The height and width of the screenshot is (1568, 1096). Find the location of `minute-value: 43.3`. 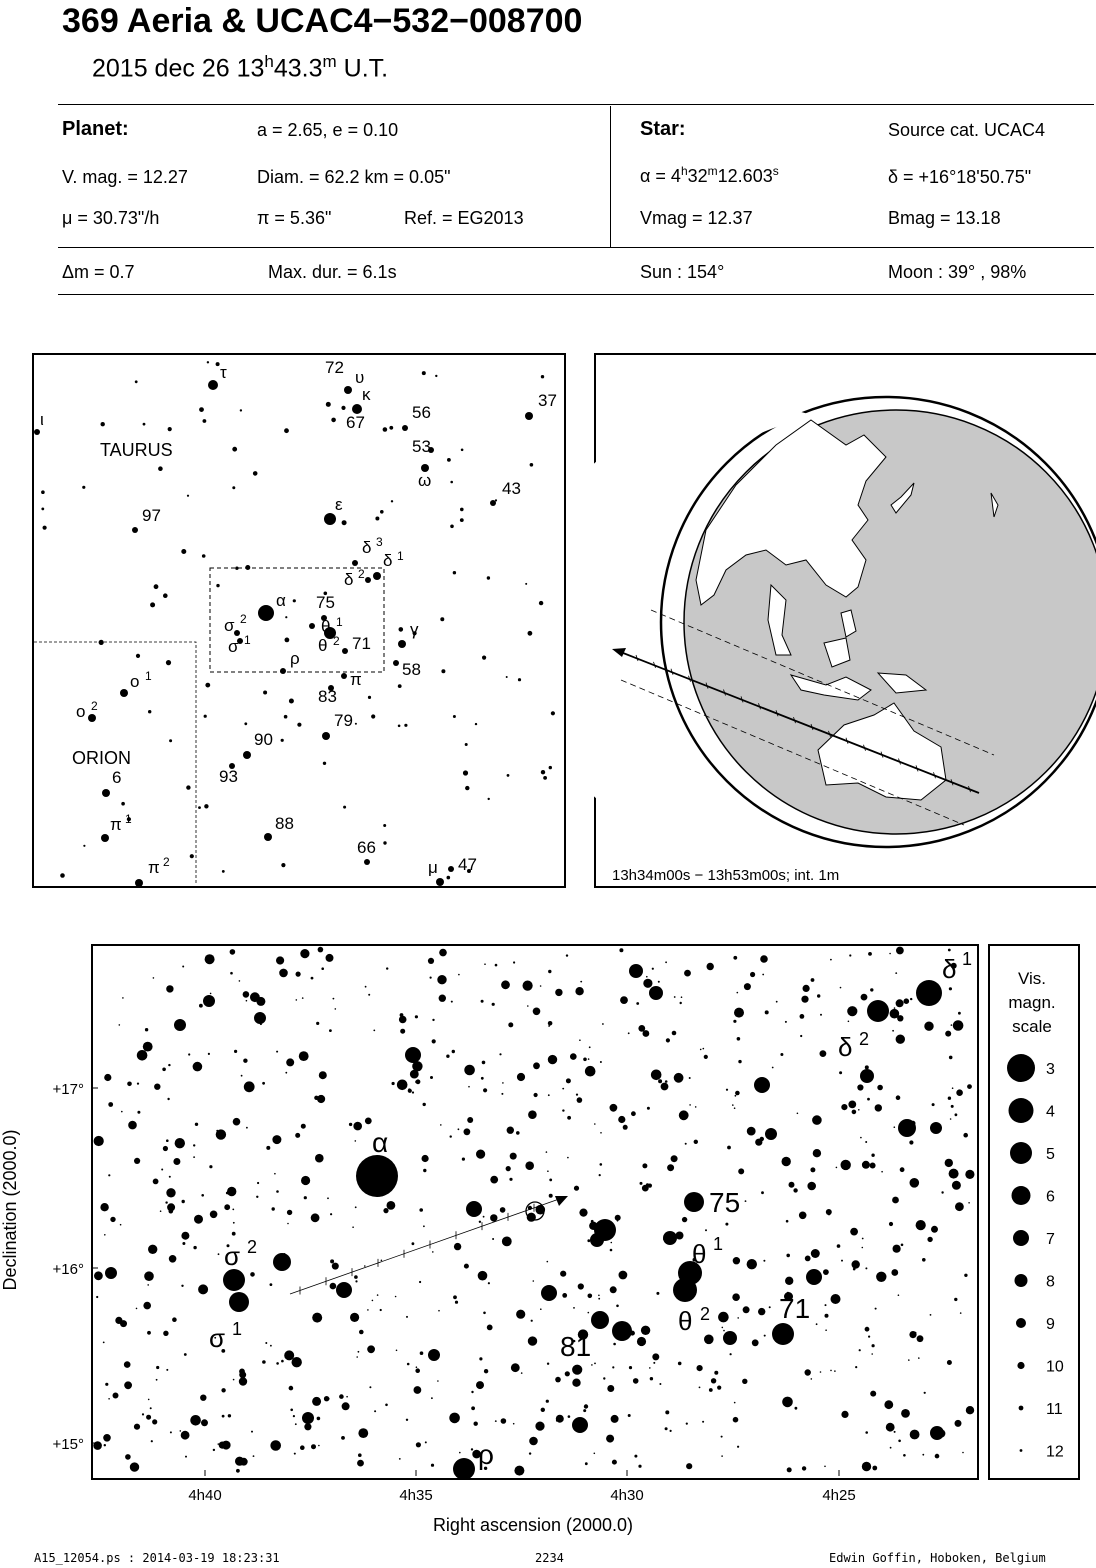

minute-value: 43.3 is located at coordinates (298, 68).